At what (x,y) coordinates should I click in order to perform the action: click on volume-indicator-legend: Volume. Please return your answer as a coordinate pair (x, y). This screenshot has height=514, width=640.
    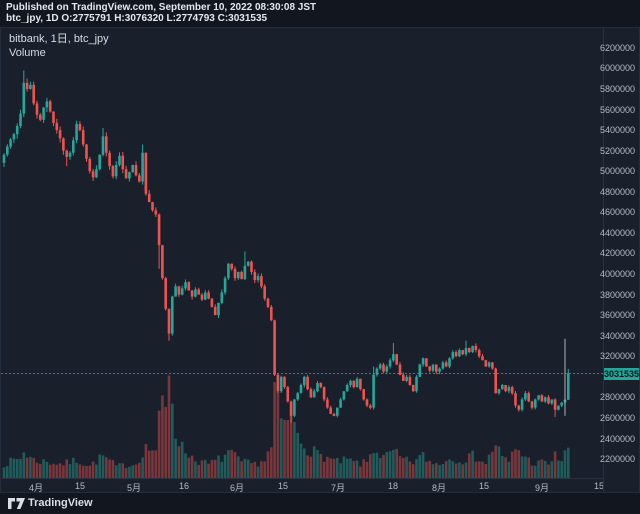
    Looking at the image, I should click on (27, 53).